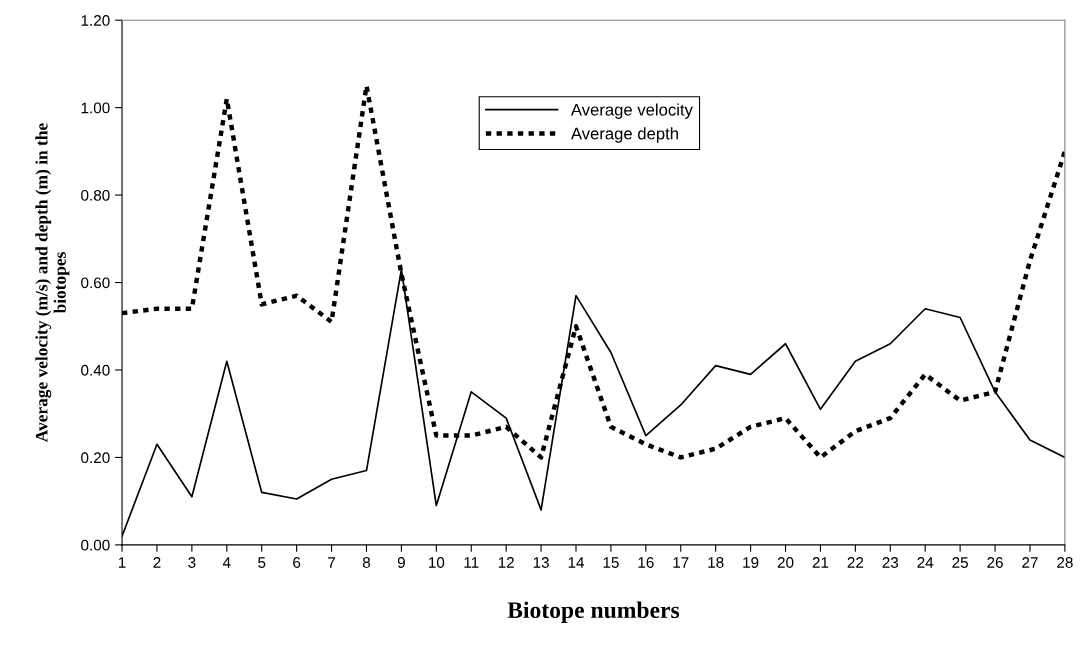  I want to click on legend-label: Average depth, so click(624, 135).